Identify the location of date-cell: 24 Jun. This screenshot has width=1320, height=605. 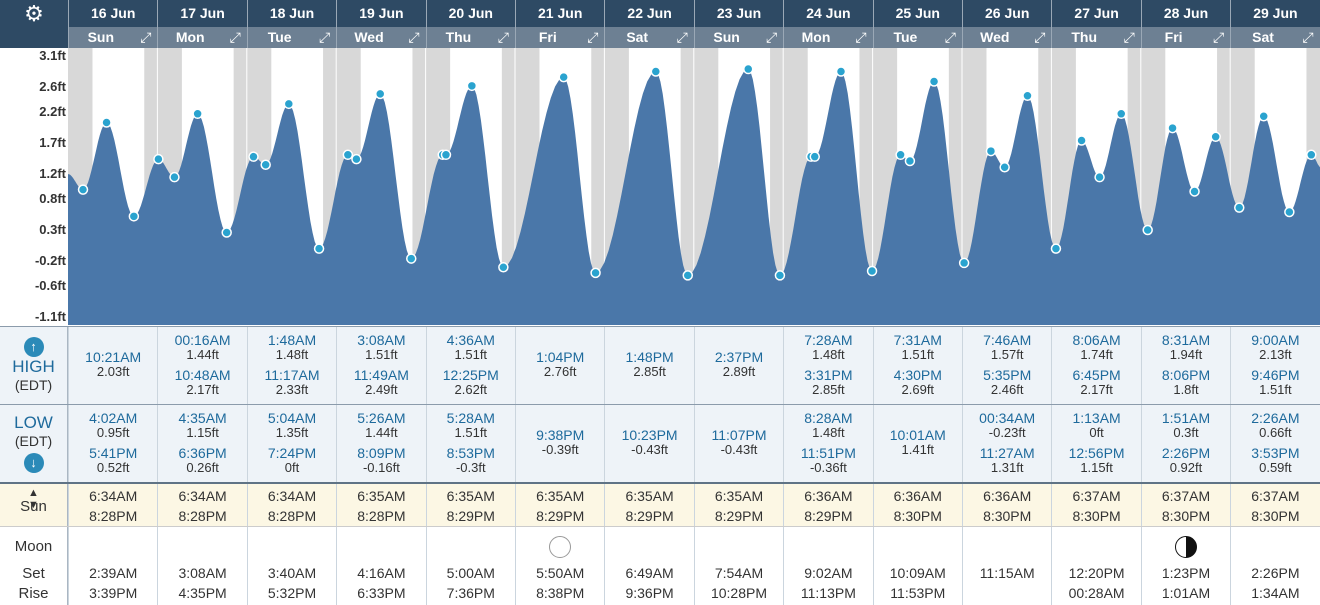
(827, 13).